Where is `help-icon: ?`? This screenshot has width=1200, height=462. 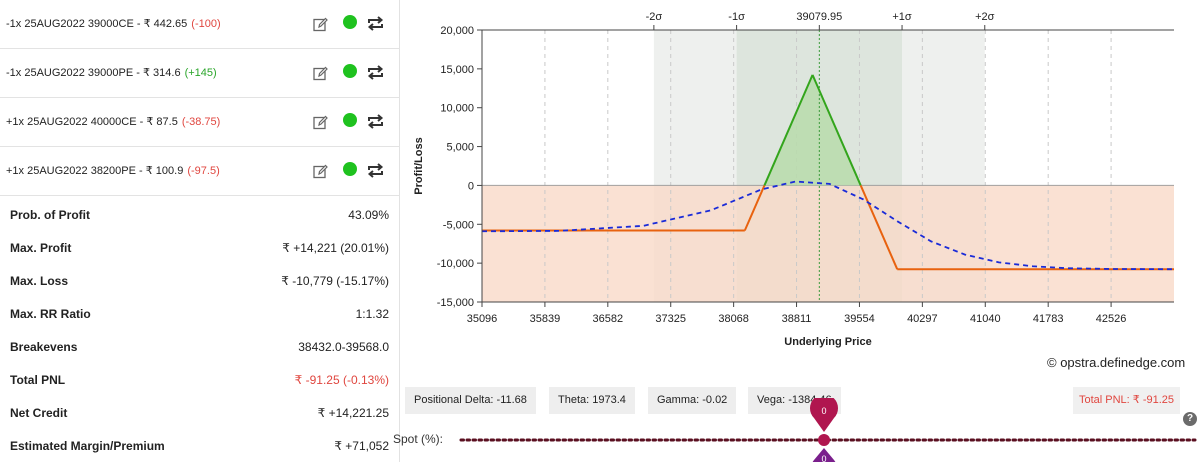
help-icon: ? is located at coordinates (1190, 419).